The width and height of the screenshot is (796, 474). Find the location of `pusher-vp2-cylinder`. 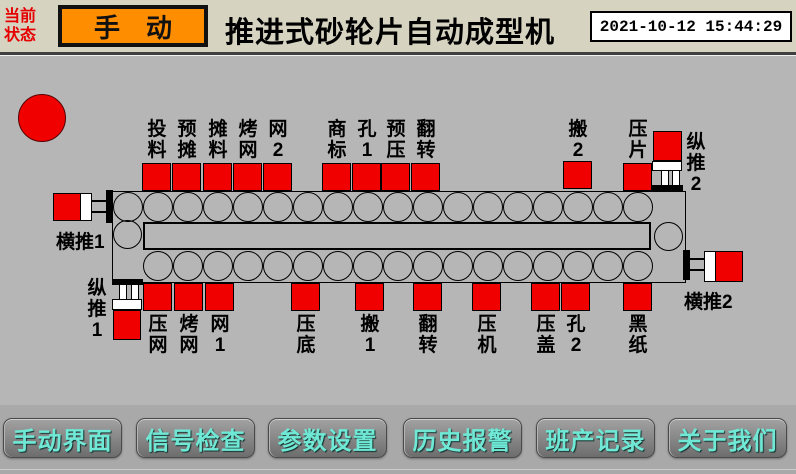

pusher-vp2-cylinder is located at coordinates (667, 146).